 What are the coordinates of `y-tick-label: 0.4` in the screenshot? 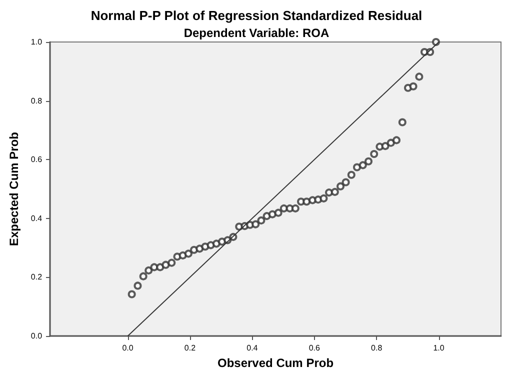 It's located at (36, 218).